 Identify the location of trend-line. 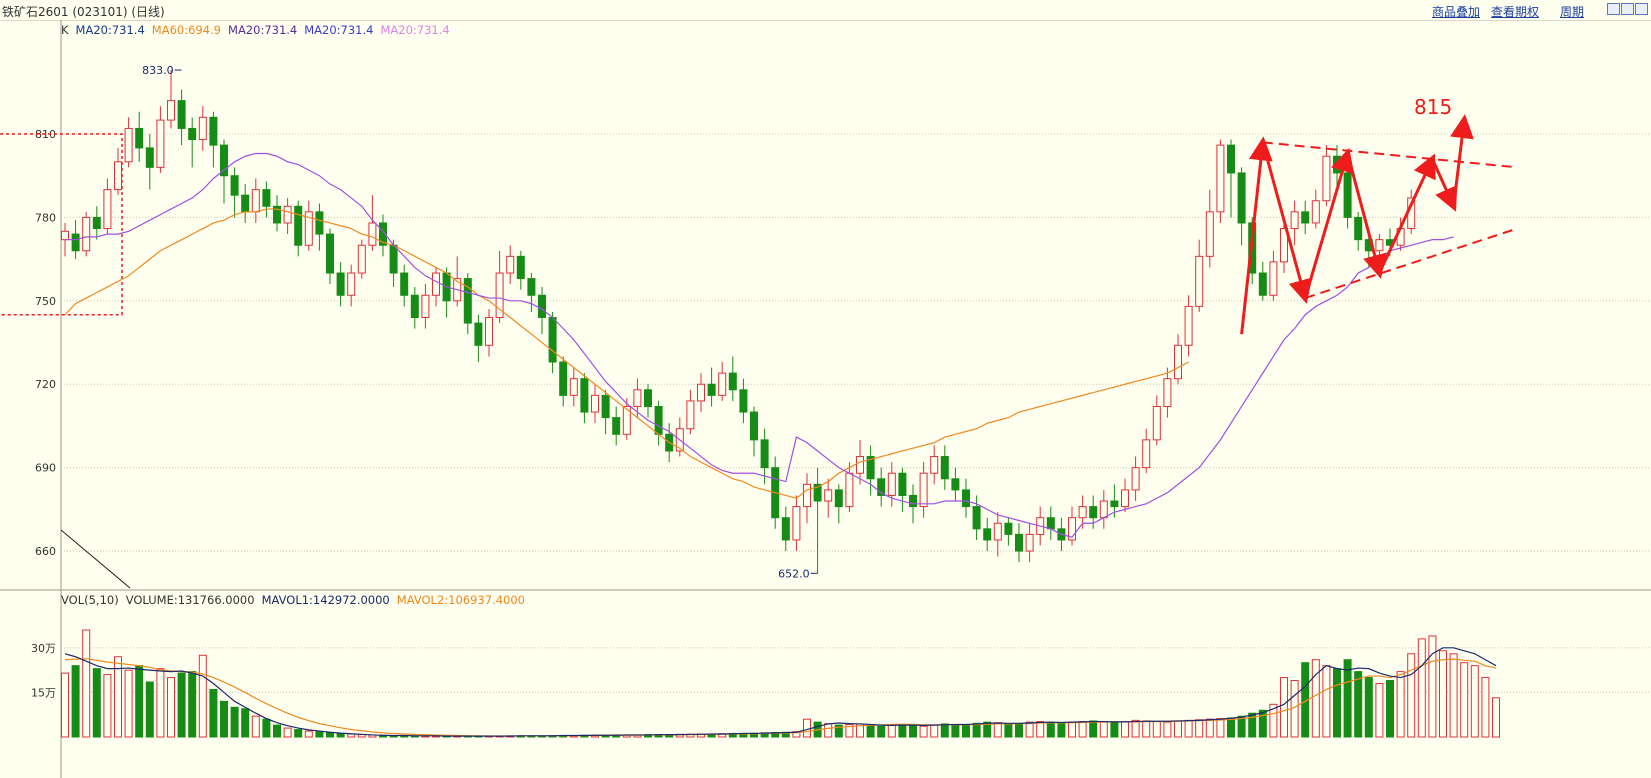
(95, 559).